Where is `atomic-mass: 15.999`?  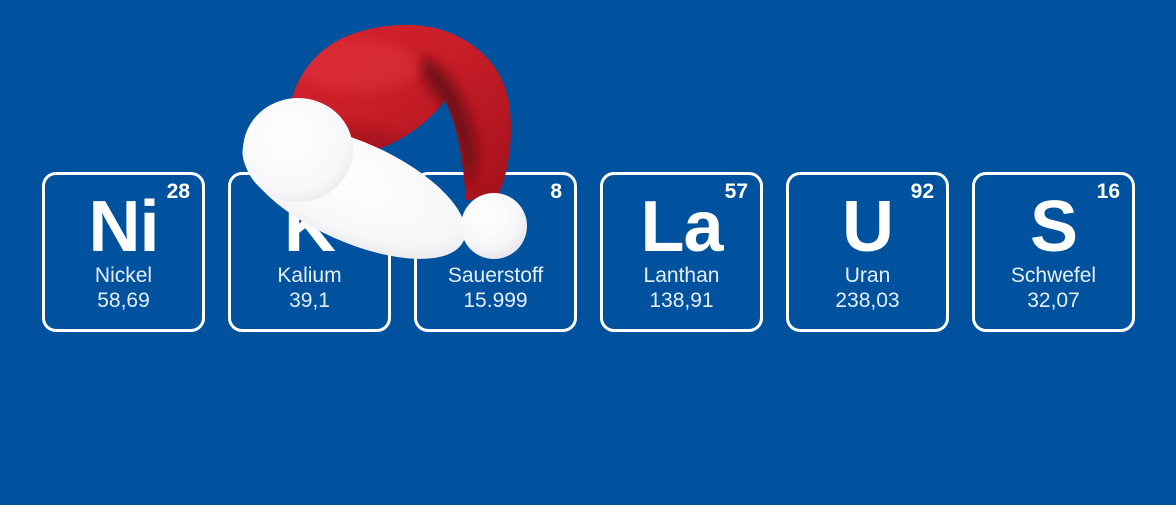
atomic-mass: 15.999 is located at coordinates (495, 300).